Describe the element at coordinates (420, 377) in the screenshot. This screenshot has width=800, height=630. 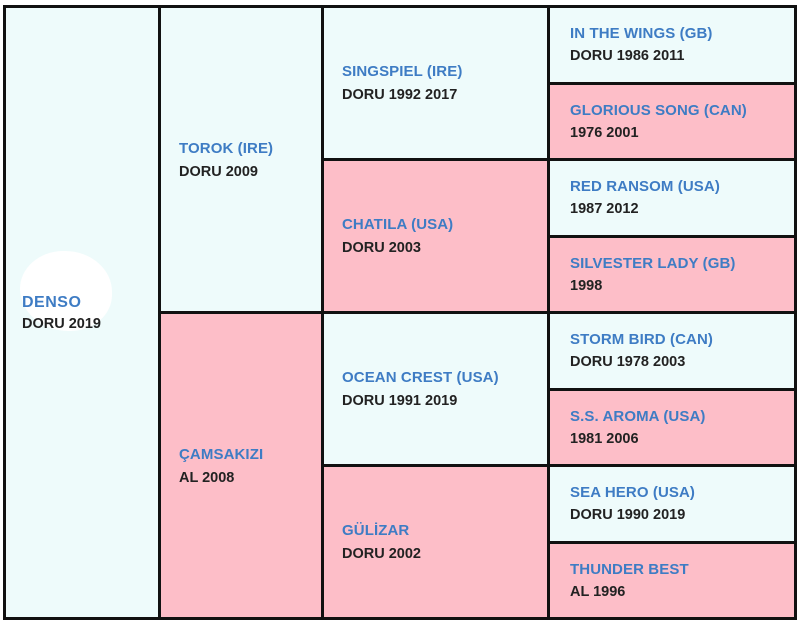
I see `dam-sire-name: OCEAN CREST (USA)` at that location.